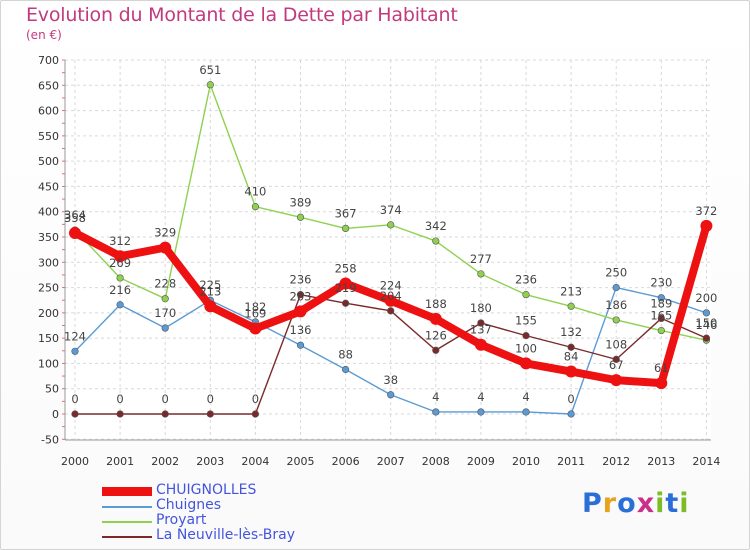 The width and height of the screenshot is (750, 550). I want to click on data-label: 372, so click(706, 211).